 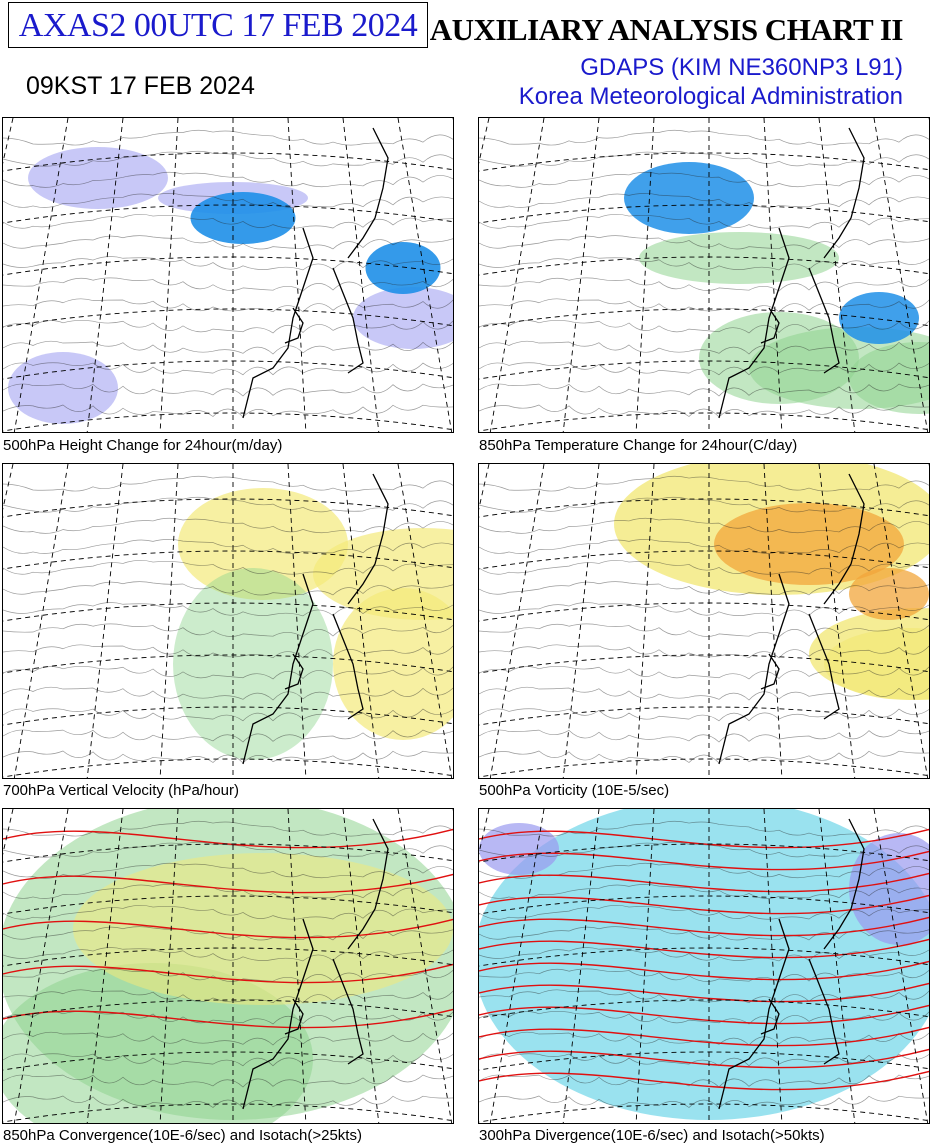 I want to click on height-change-map, so click(x=228, y=275).